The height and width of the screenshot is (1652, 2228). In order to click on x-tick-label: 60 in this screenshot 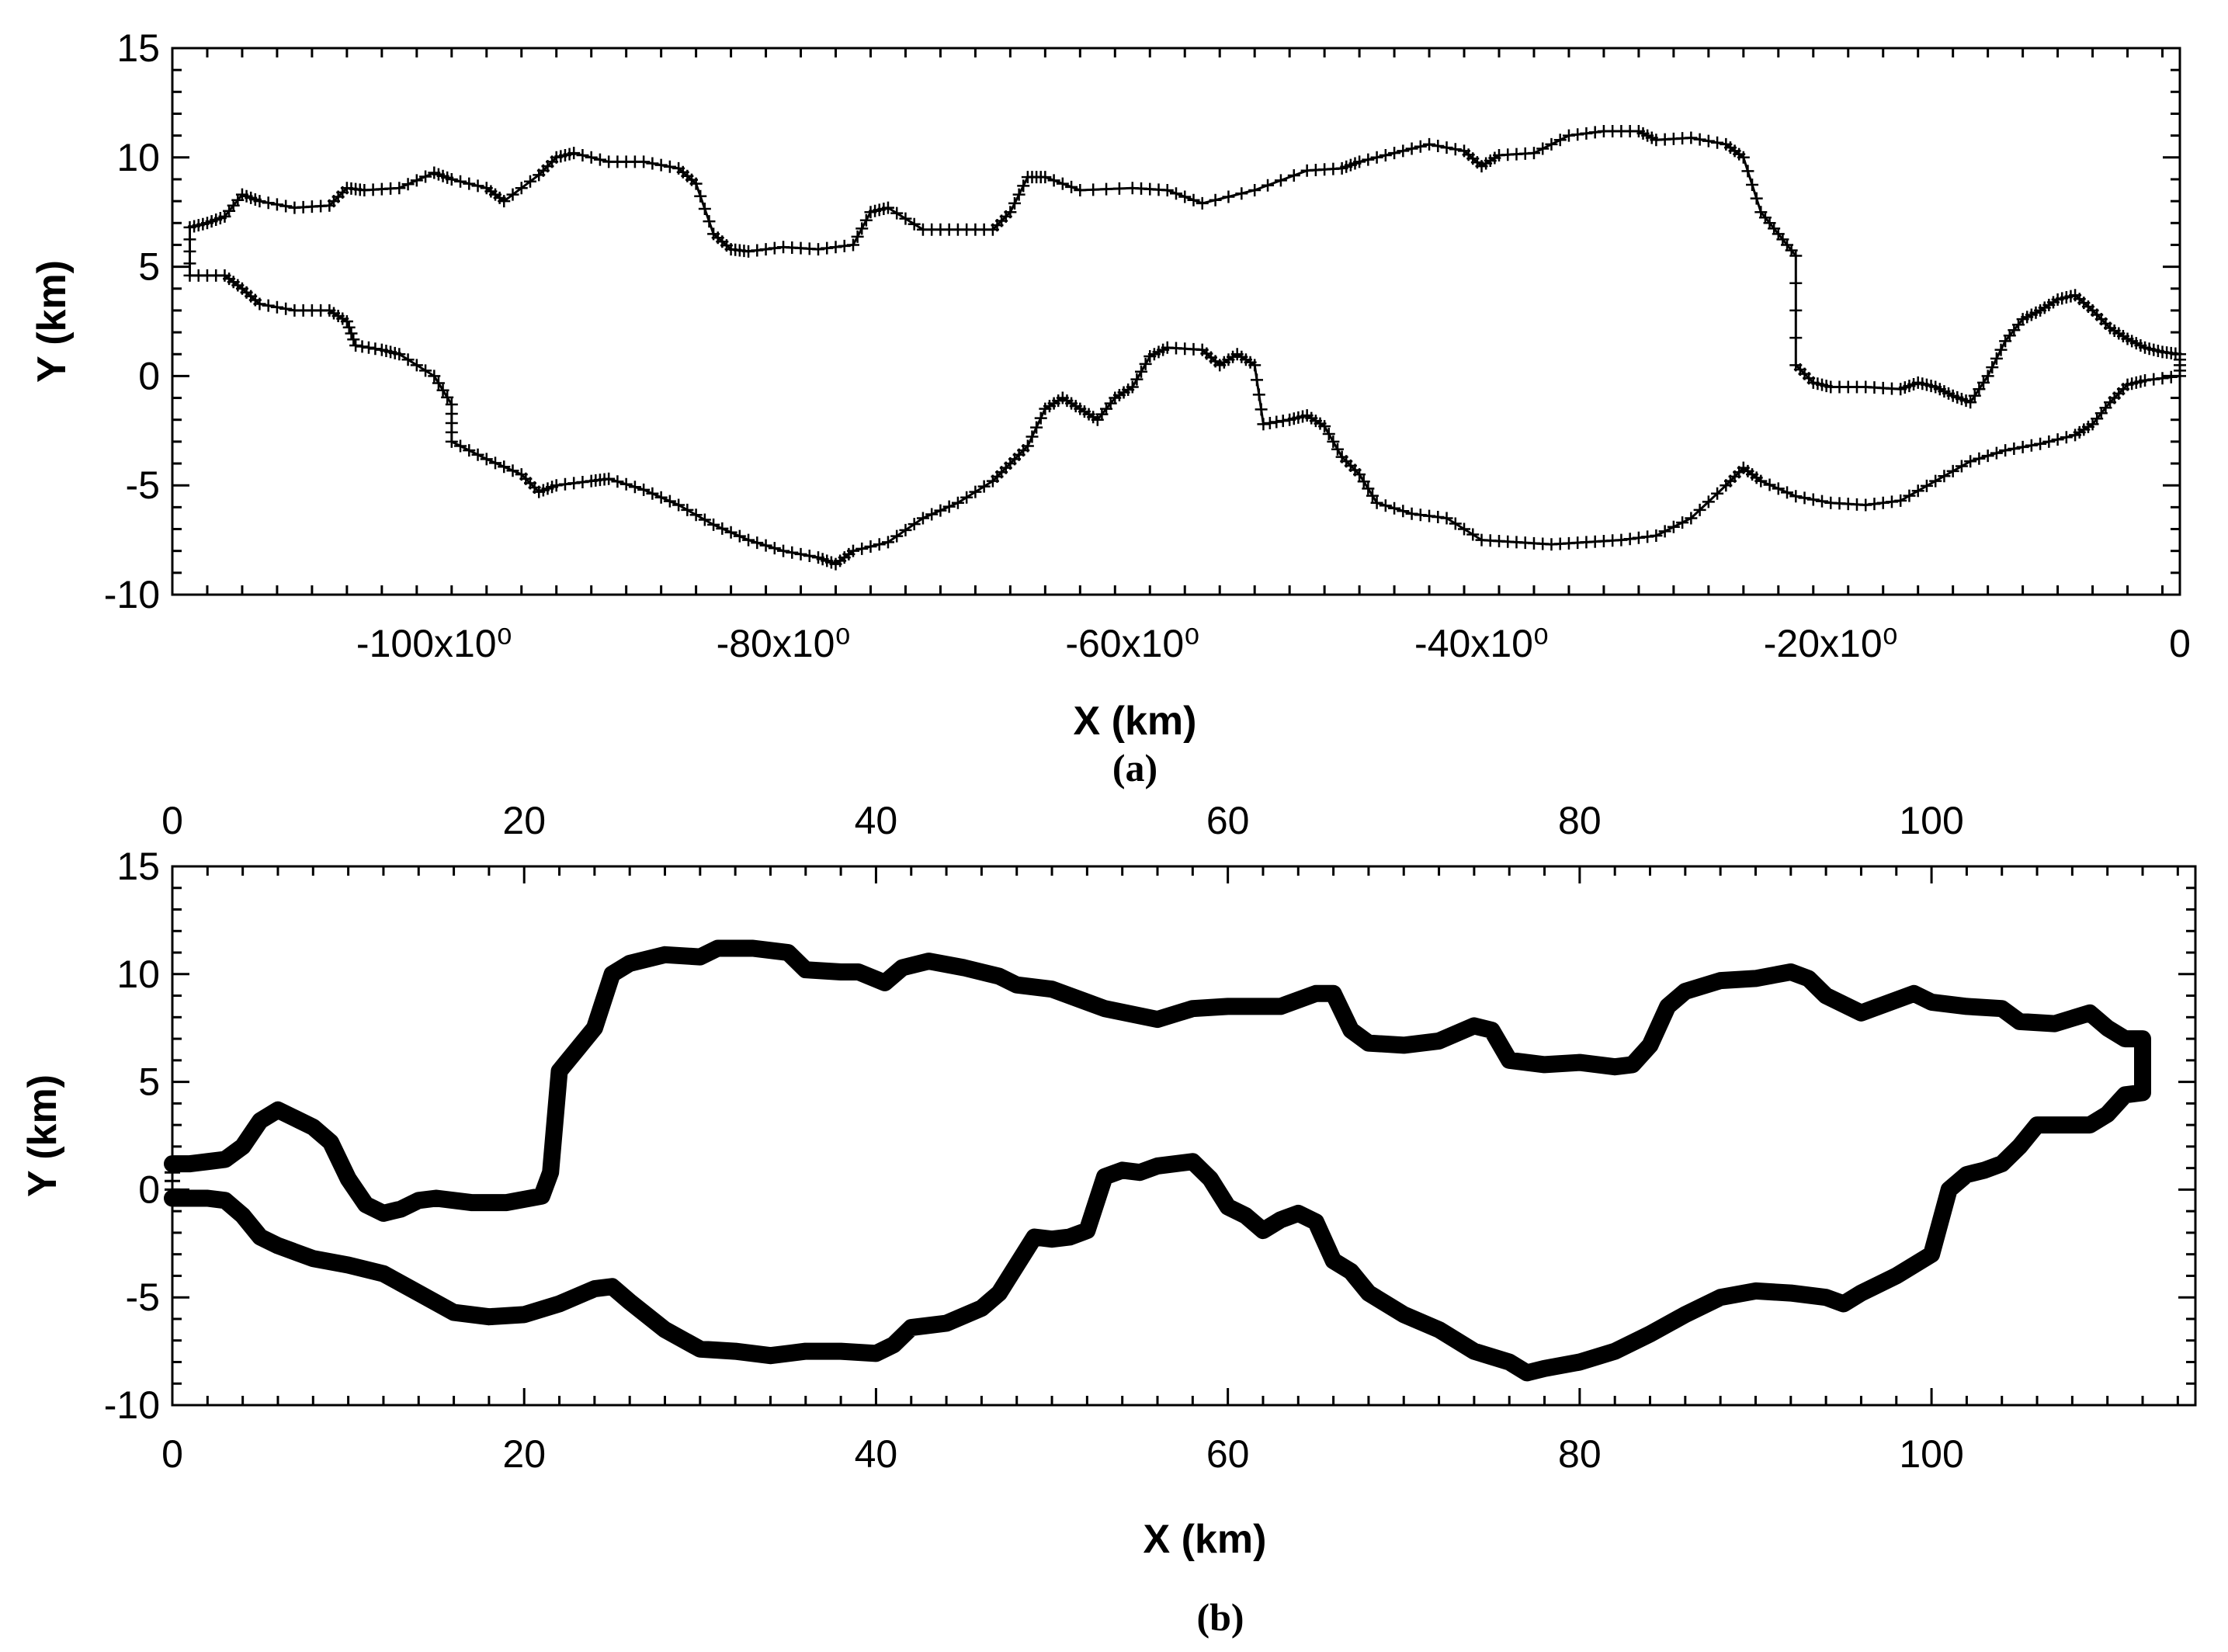, I will do `click(1228, 1454)`.